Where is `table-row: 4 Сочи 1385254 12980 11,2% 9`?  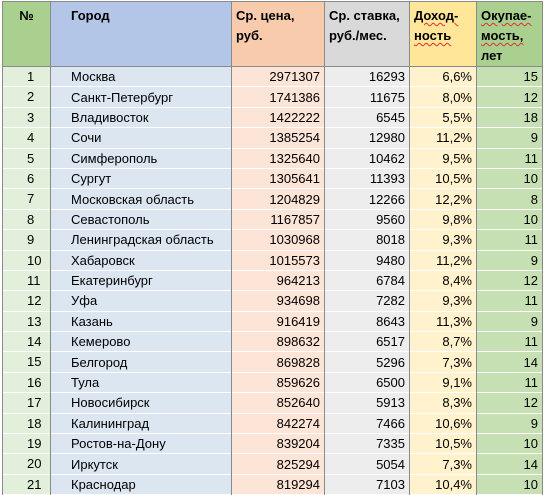
table-row: 4 Сочи 1385254 12980 11,2% 9 is located at coordinates (272, 138).